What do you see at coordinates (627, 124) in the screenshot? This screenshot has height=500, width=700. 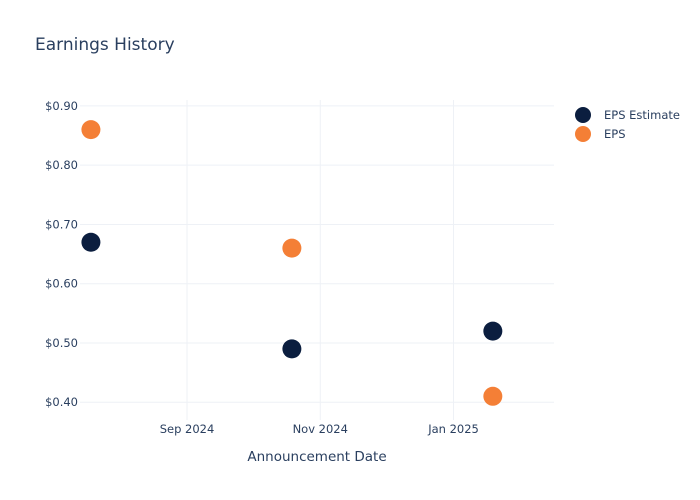 I see `legend: EPS Estimate EPS` at bounding box center [627, 124].